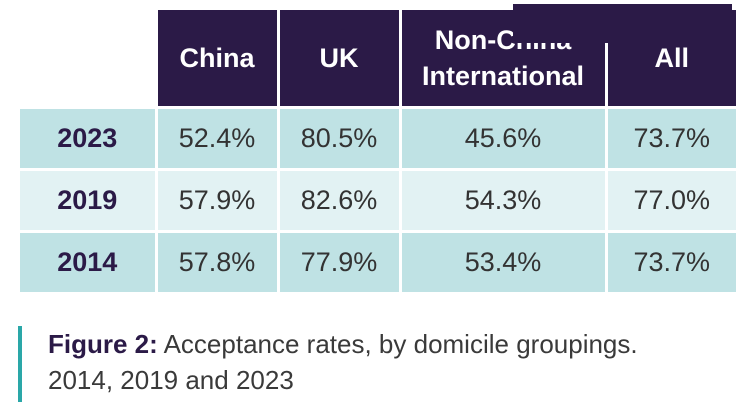 Image resolution: width=736 pixels, height=412 pixels. Describe the element at coordinates (88, 261) in the screenshot. I see `row-year: 2014` at that location.